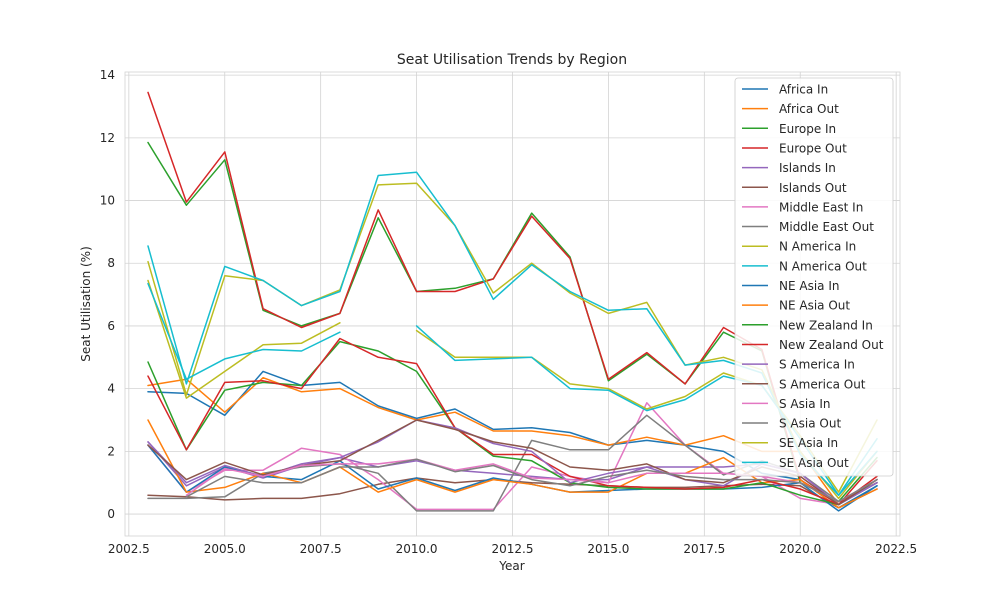  What do you see at coordinates (831, 345) in the screenshot?
I see `legend-label-new-zealand-out: New Zealand Out` at bounding box center [831, 345].